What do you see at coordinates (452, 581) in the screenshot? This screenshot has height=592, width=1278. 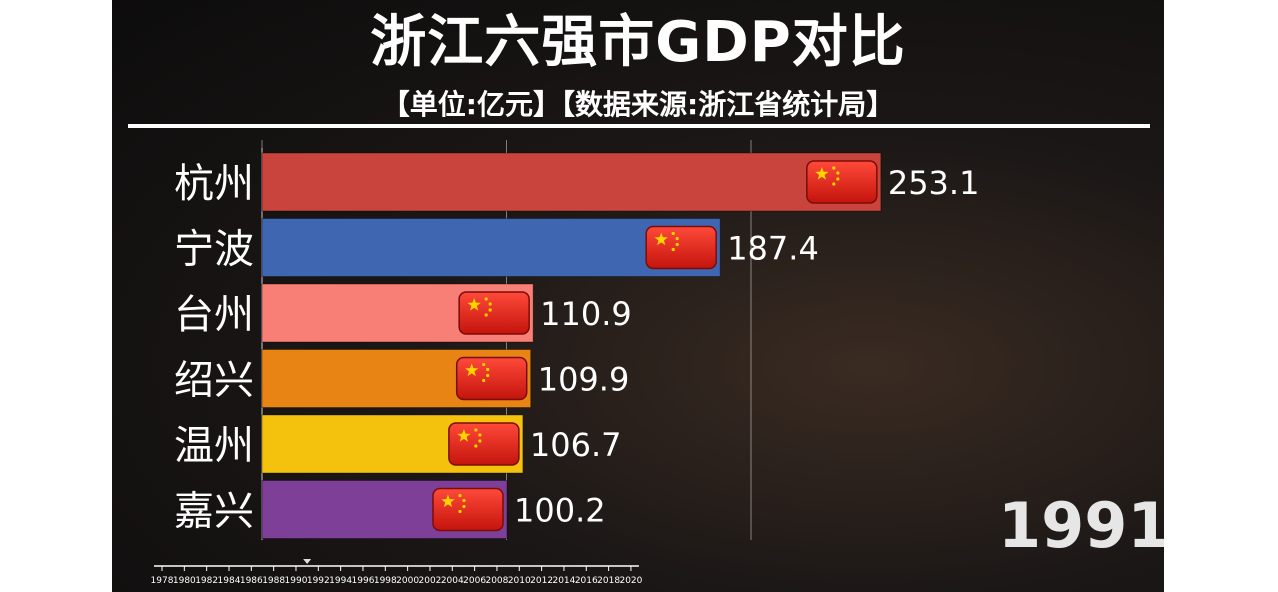 I see `timeline-tick-label: 2004` at bounding box center [452, 581].